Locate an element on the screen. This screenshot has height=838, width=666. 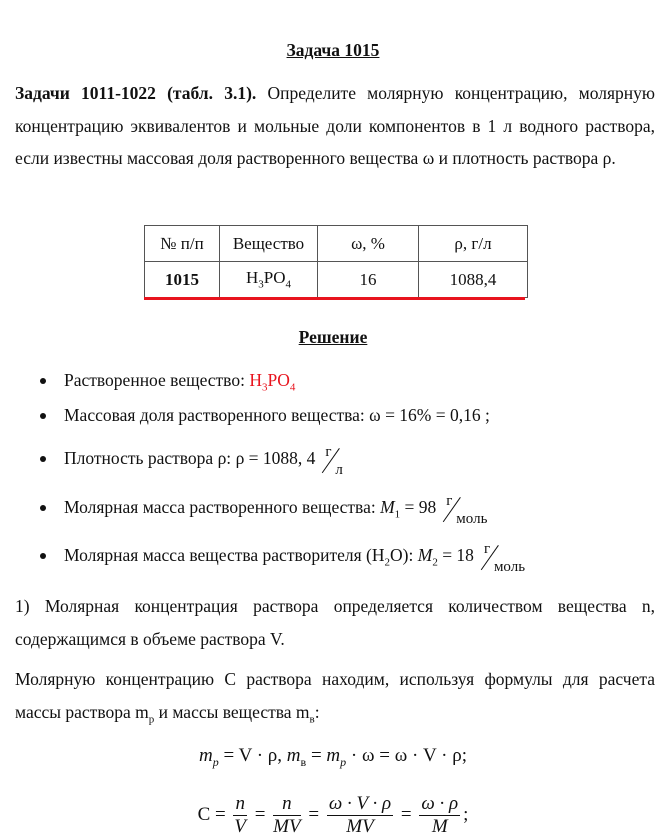
header-num: № п/п is located at coordinates (182, 243).